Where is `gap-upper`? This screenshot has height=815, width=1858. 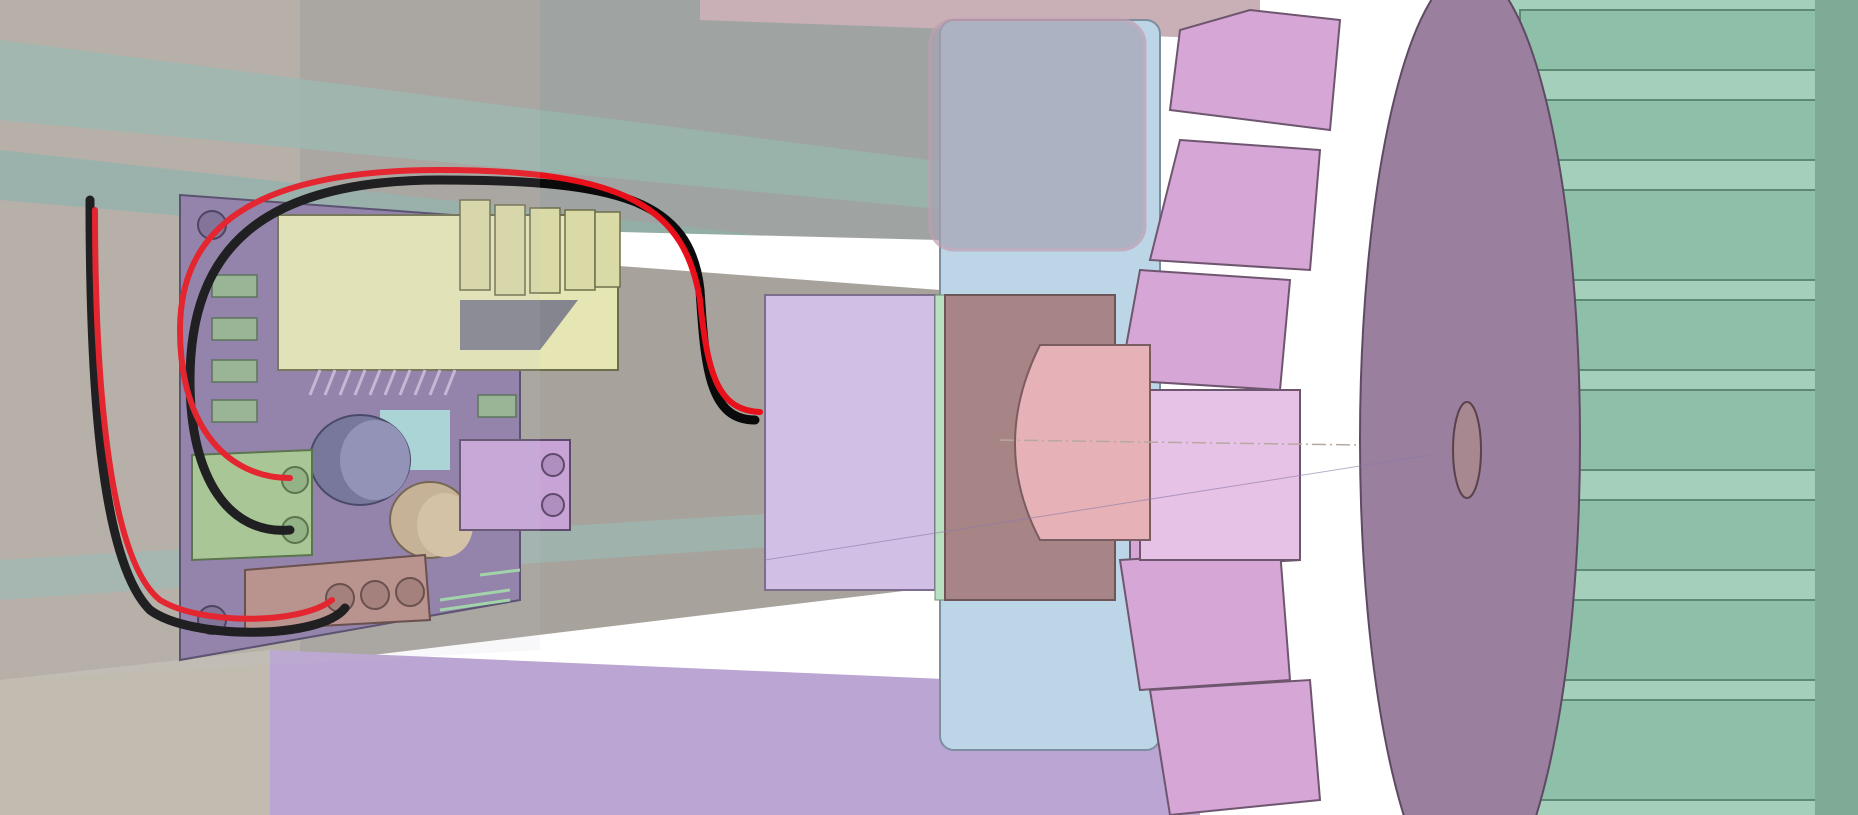 gap-upper is located at coordinates (740, 260).